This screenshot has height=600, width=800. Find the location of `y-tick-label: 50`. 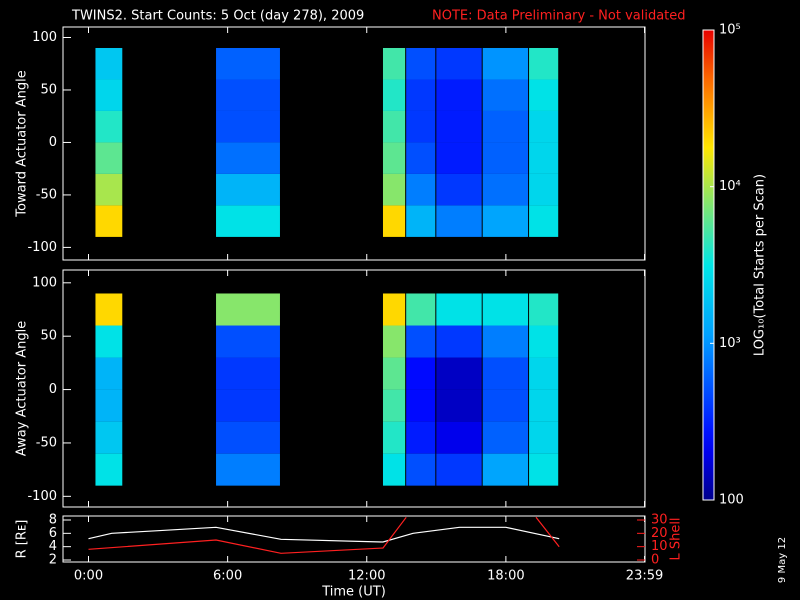

y-tick-label: 50 is located at coordinates (48, 89).